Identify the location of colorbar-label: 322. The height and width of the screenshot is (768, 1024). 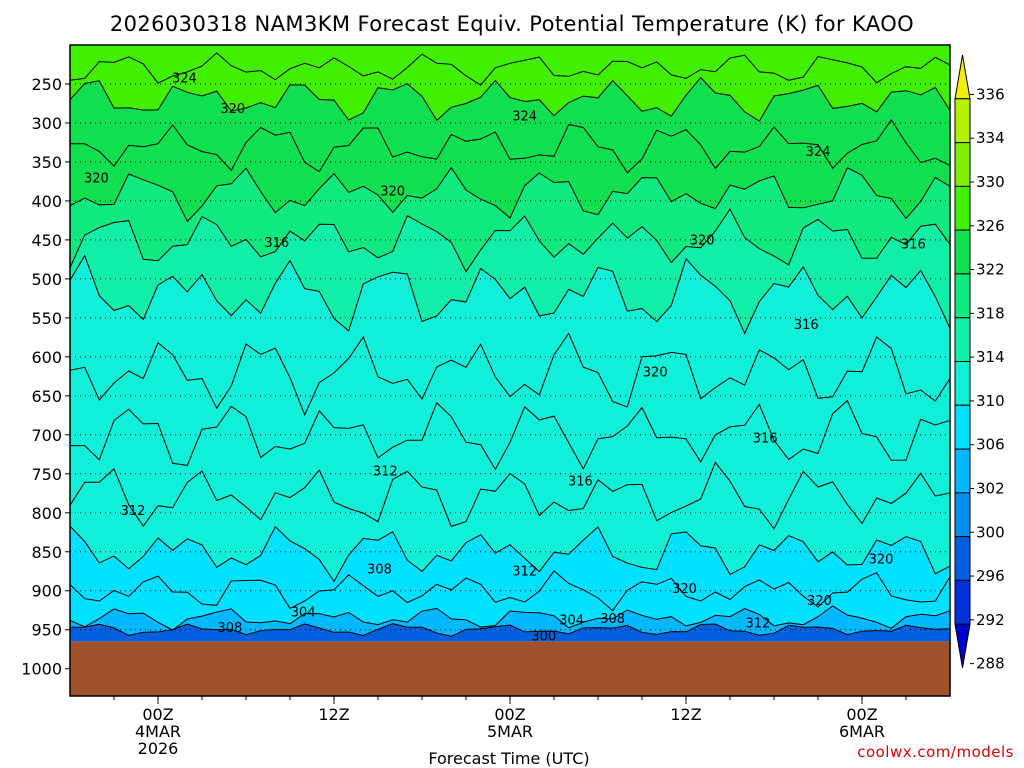
(990, 270).